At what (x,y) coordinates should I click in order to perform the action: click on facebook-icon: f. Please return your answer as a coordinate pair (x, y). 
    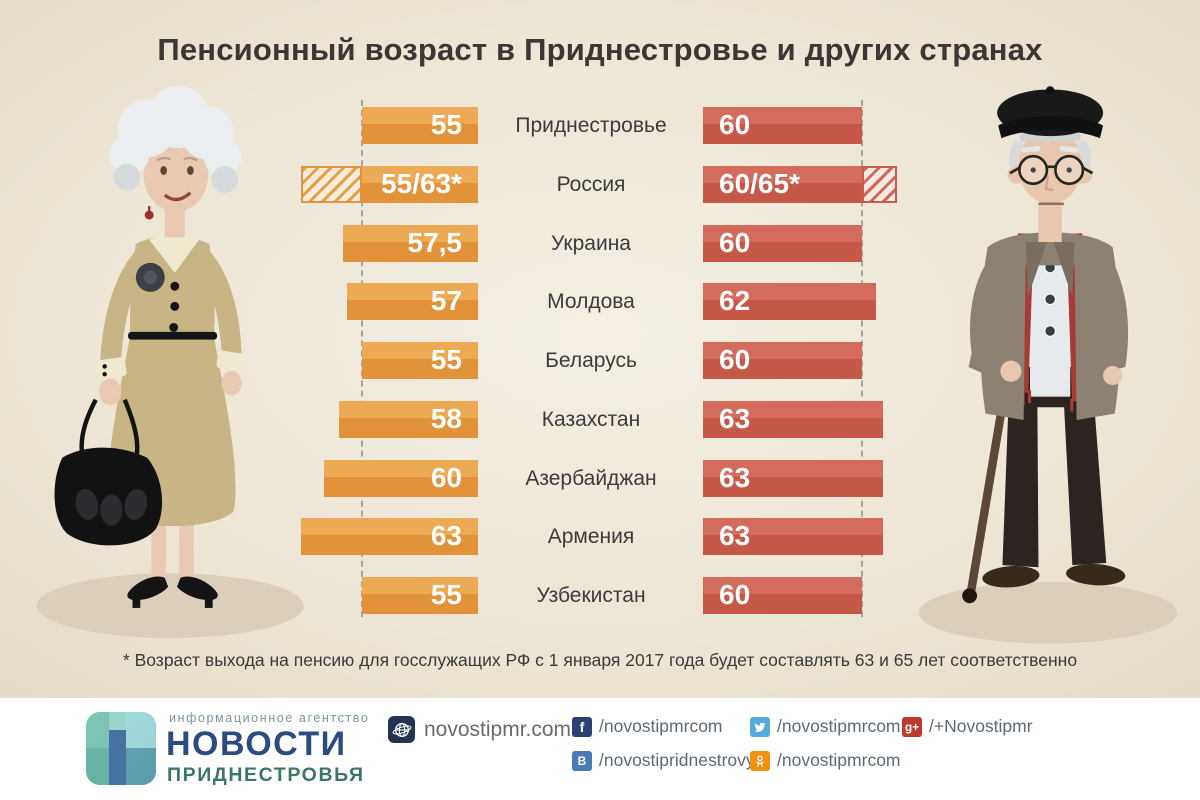
    Looking at the image, I should click on (582, 726).